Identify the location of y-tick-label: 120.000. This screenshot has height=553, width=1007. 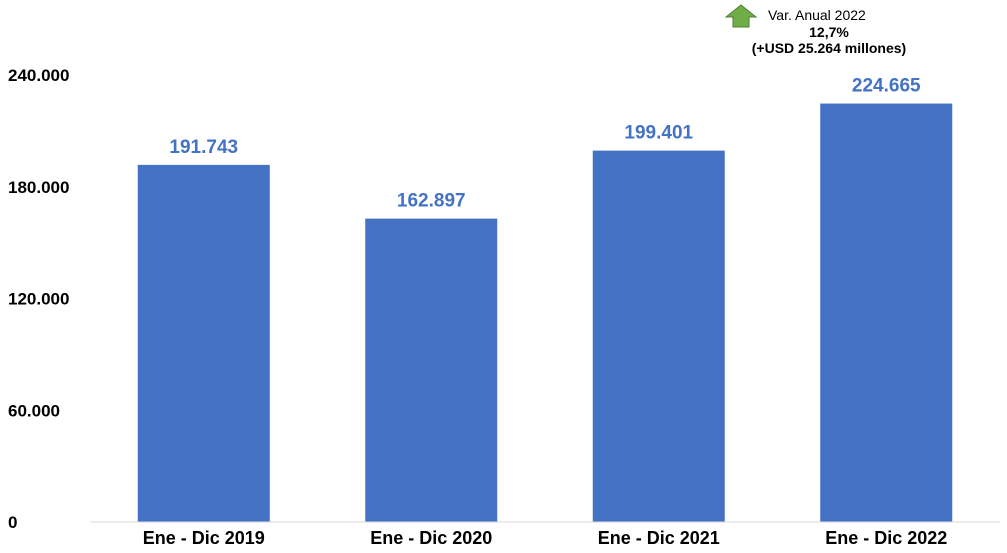
(38, 299).